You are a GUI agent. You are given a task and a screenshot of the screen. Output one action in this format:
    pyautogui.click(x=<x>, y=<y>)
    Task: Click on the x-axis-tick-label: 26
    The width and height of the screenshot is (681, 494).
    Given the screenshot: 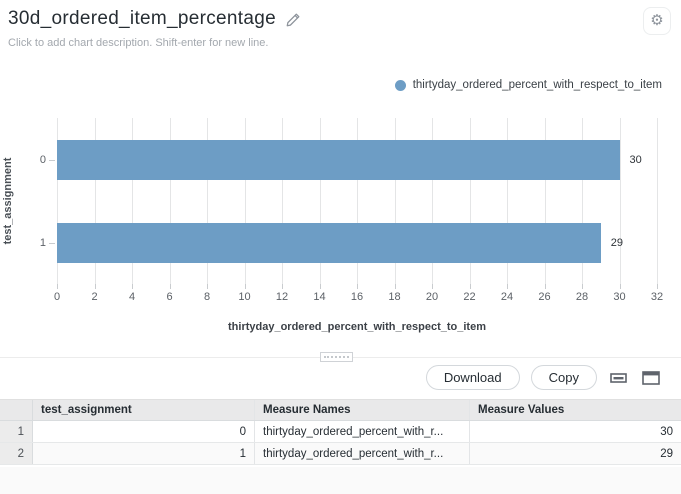 What is the action you would take?
    pyautogui.click(x=544, y=297)
    